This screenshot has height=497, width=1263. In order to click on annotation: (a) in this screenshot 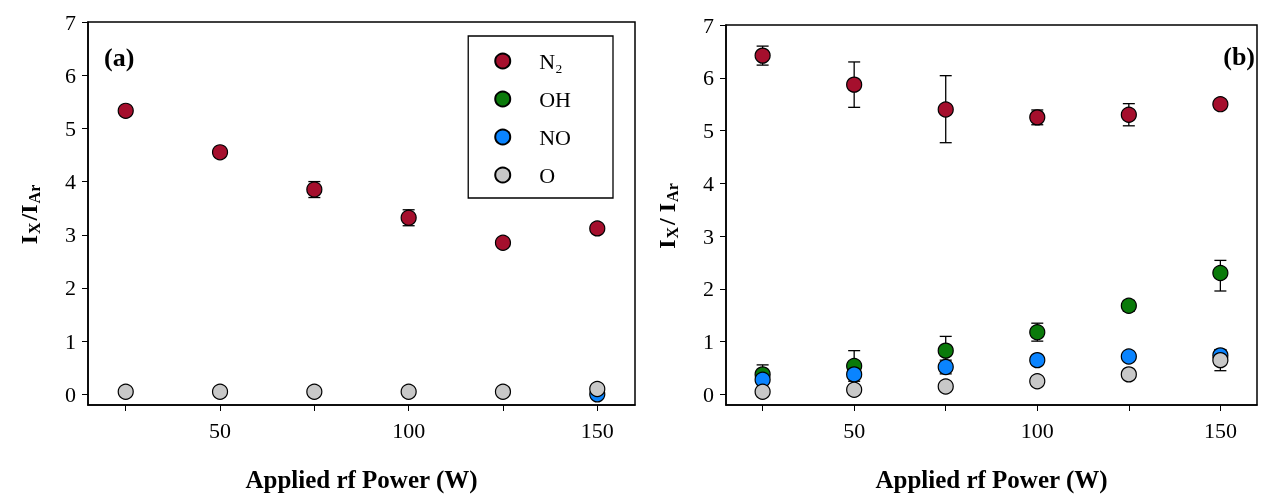, I will do `click(119, 57)`.